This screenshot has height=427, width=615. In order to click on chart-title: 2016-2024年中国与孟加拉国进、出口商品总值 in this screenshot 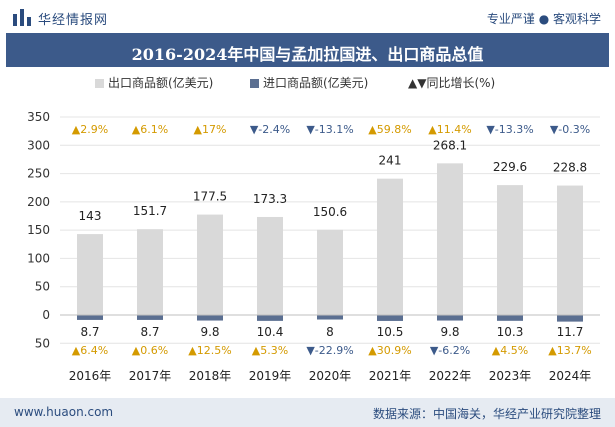, I will do `click(307, 54)`.